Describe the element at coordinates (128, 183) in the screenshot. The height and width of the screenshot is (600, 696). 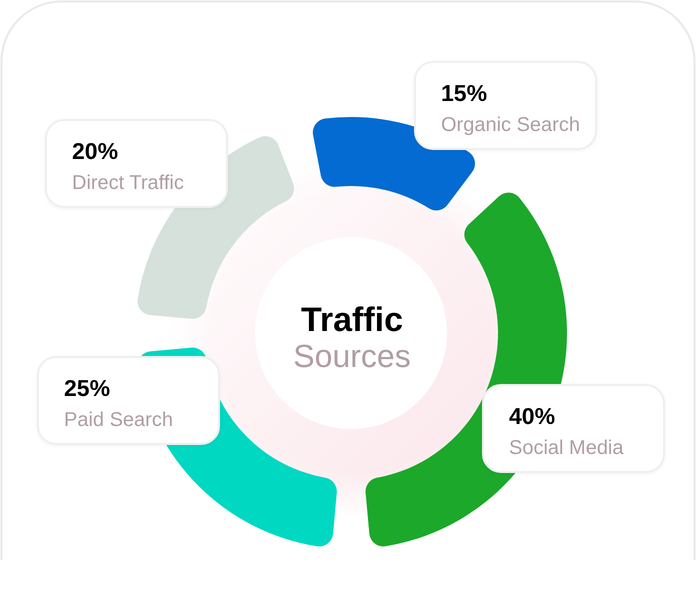
I see `slice-label: Direct Traffic` at that location.